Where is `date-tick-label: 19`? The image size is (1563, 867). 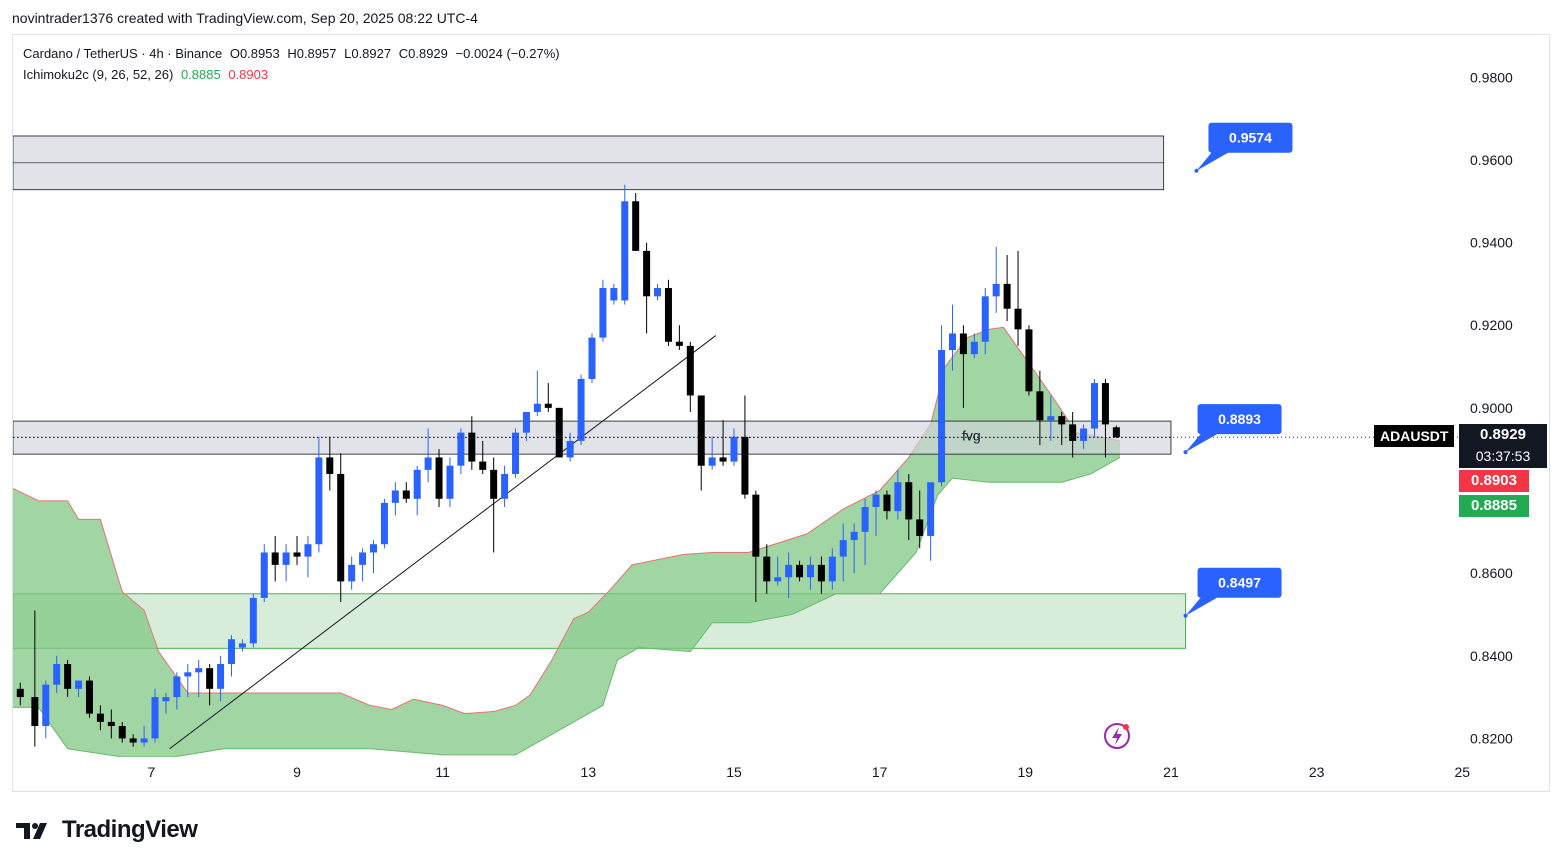 date-tick-label: 19 is located at coordinates (1026, 772).